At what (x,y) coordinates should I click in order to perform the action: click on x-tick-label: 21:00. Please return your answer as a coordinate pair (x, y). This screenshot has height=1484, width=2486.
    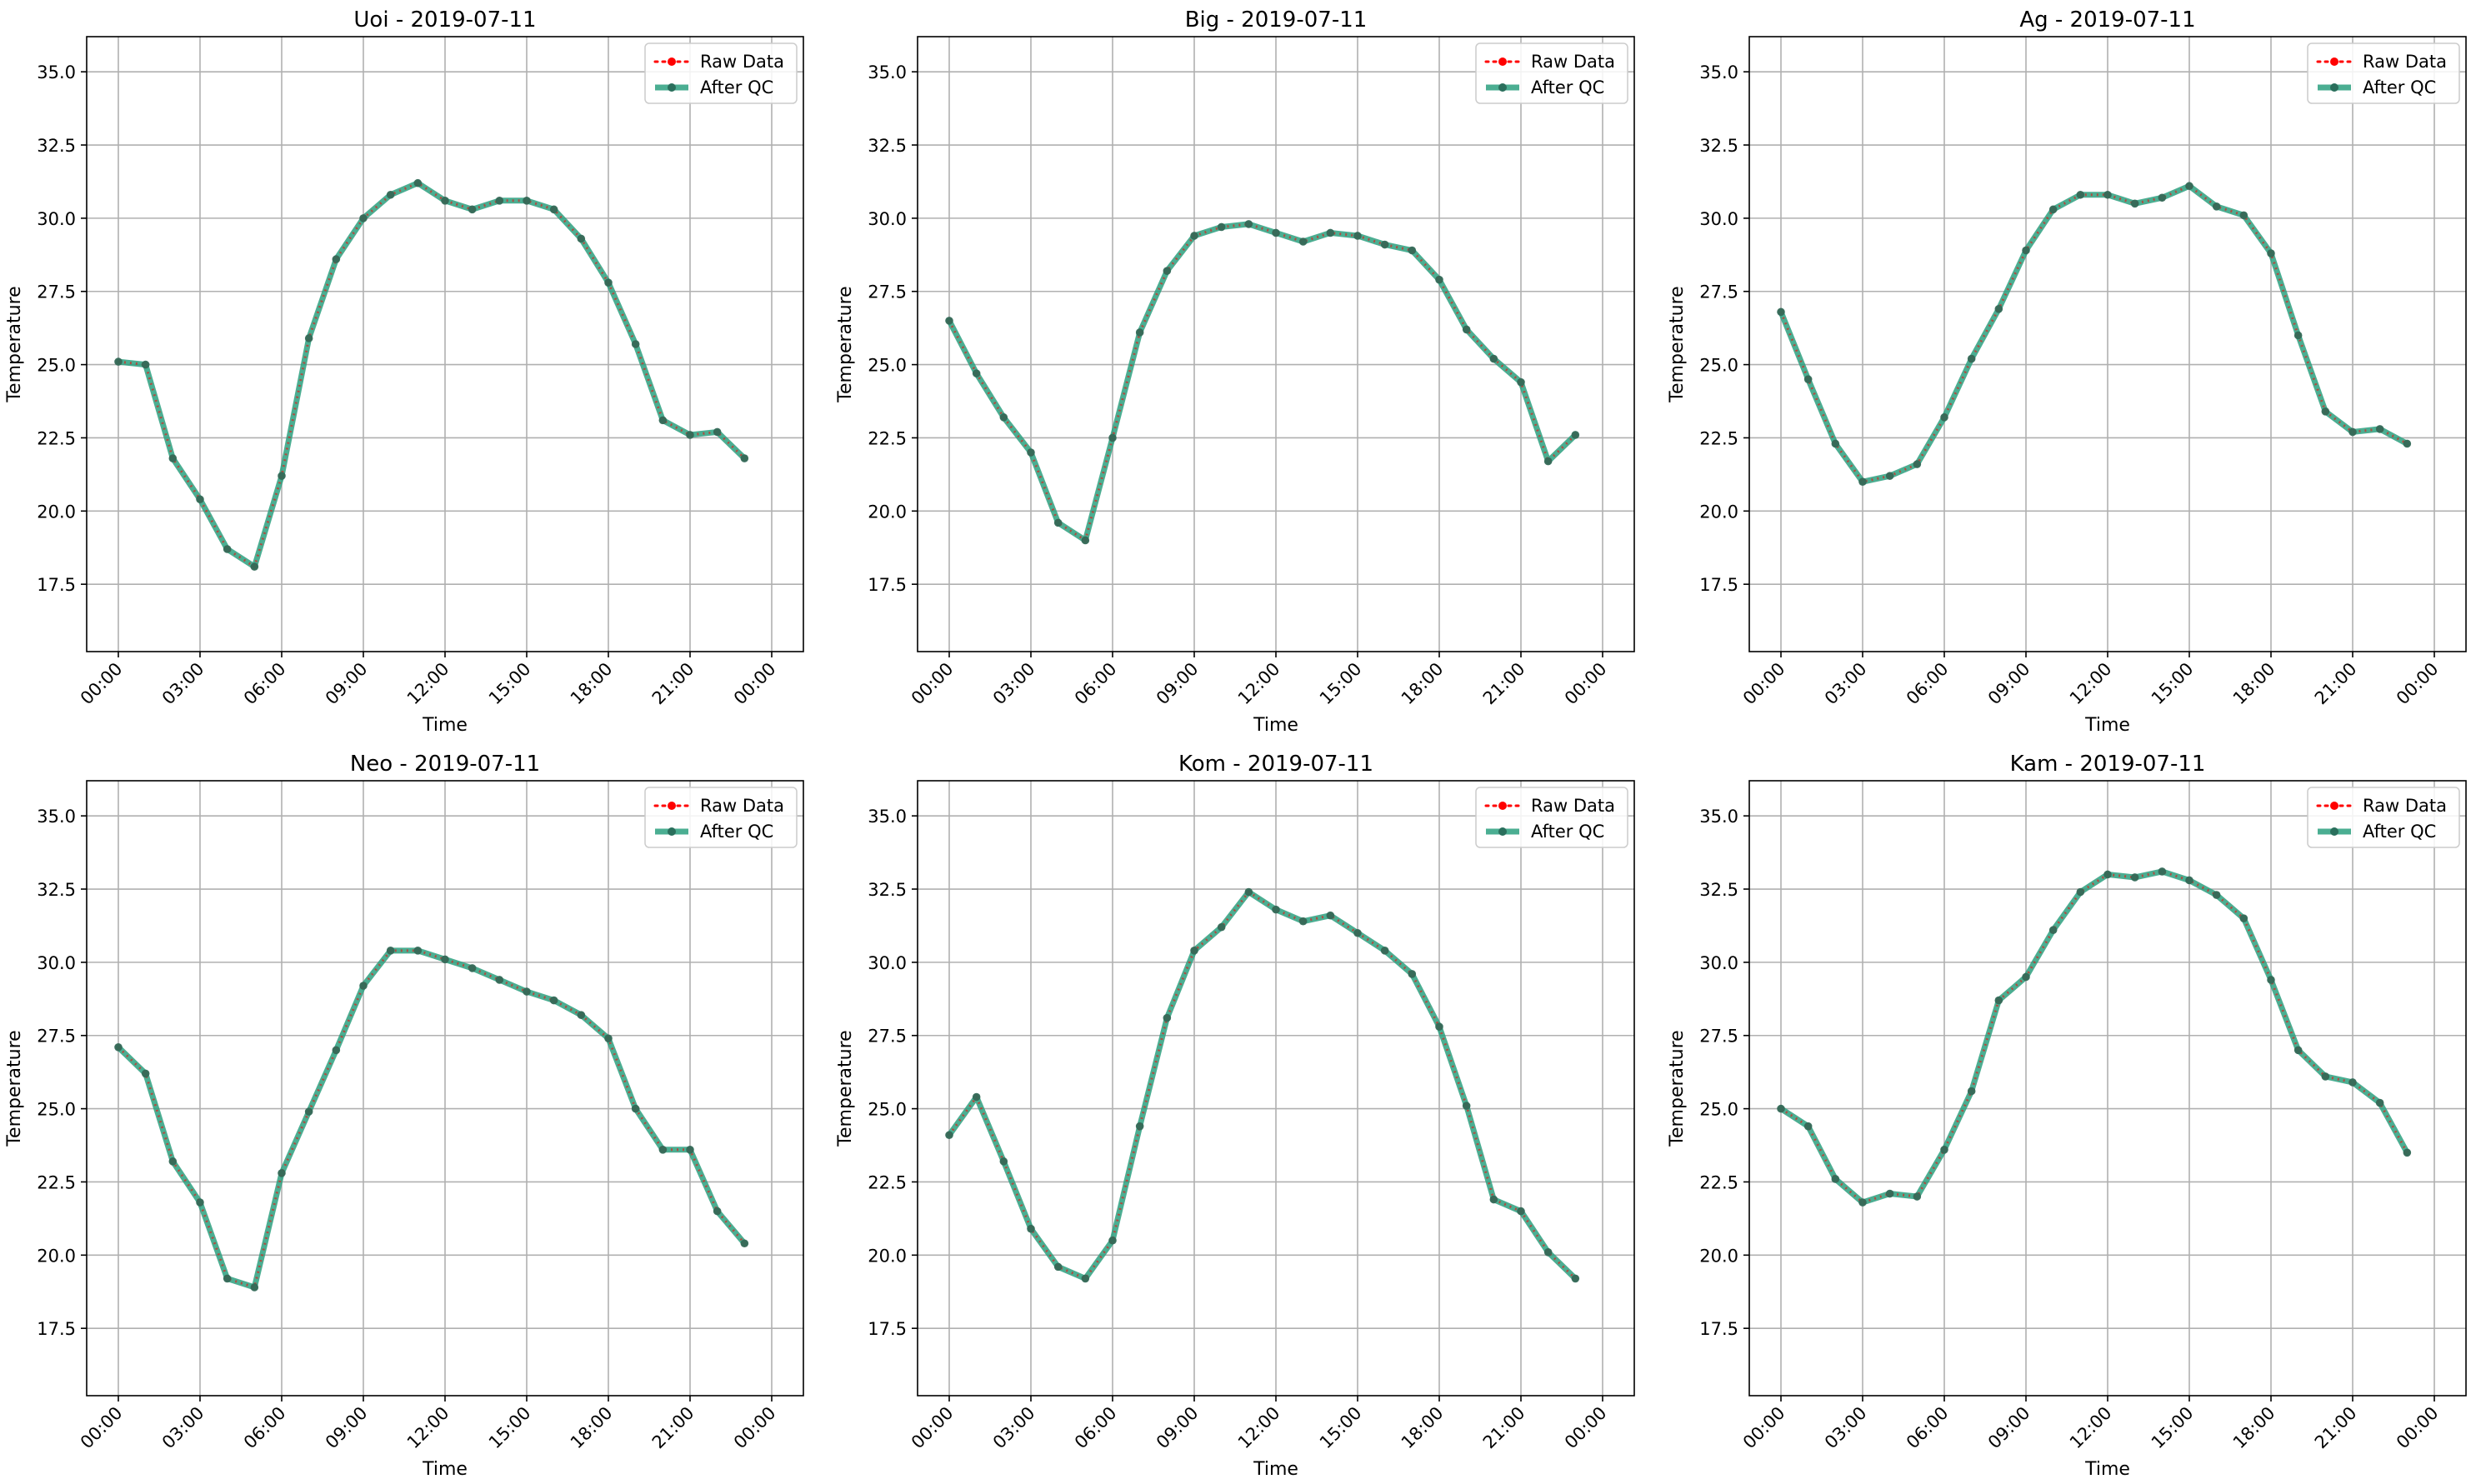
    Looking at the image, I should click on (2336, 684).